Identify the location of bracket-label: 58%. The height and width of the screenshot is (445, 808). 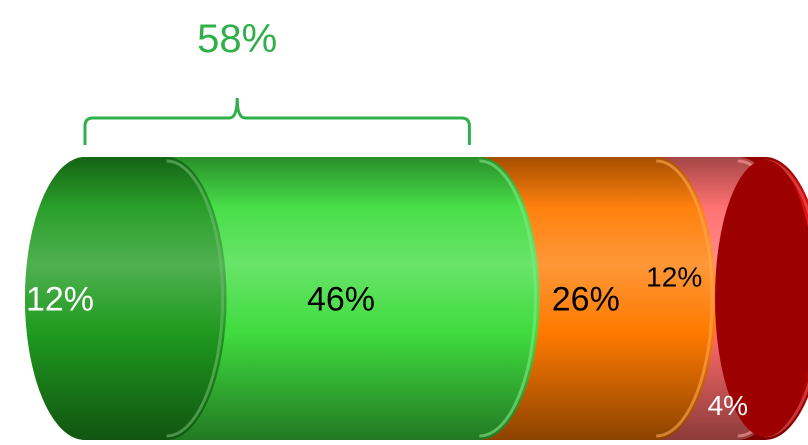
(237, 39).